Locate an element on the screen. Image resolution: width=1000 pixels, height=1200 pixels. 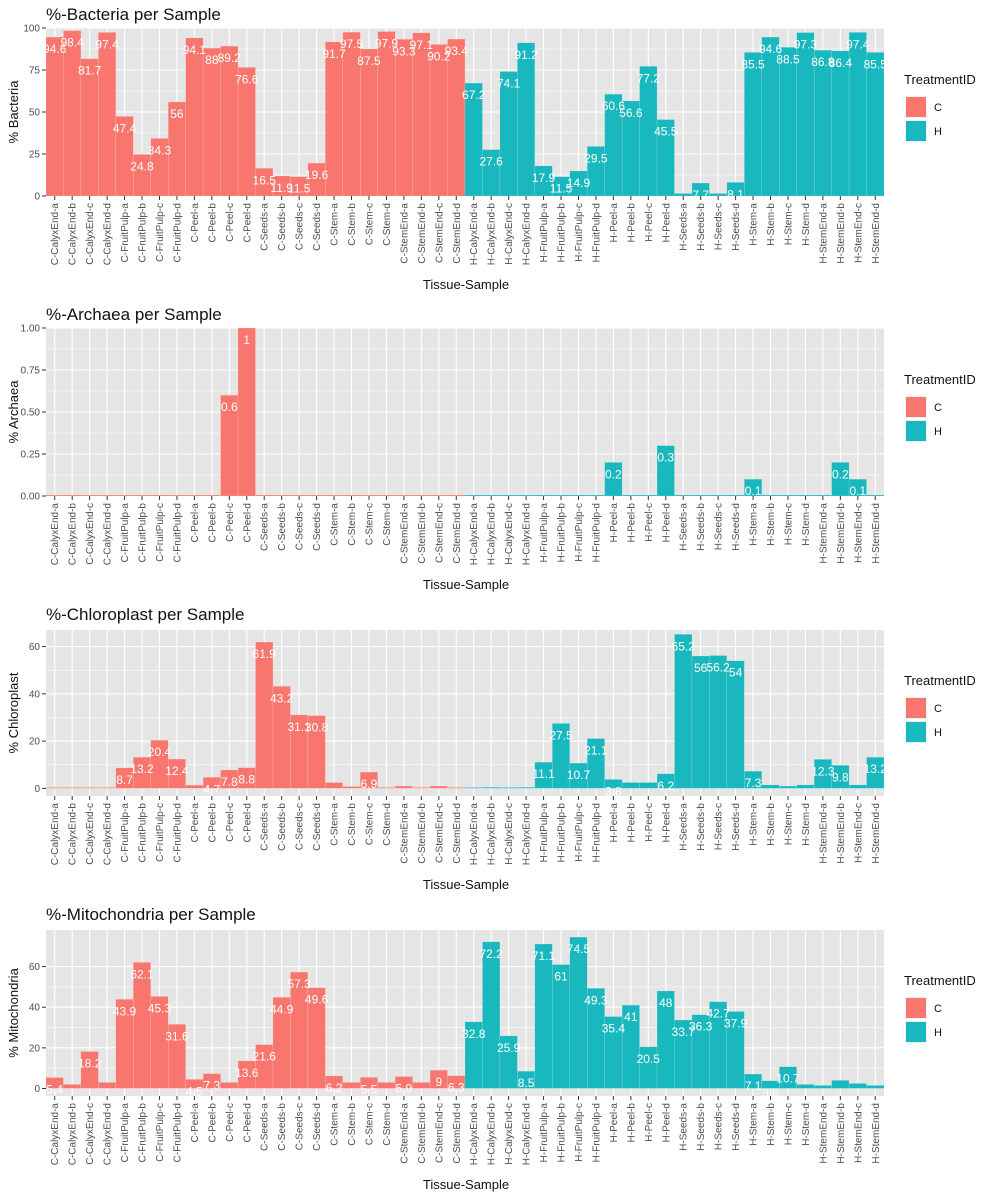
chart1-xtick-label: C-Stem-a is located at coordinates (335, 224).